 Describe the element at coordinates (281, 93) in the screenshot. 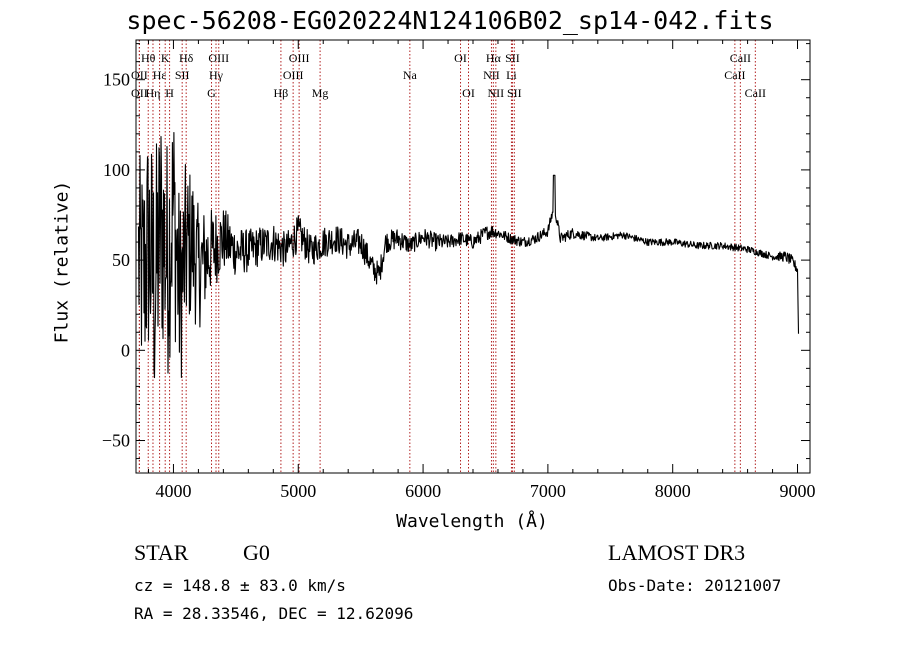

I see `line-label: Hβ` at that location.